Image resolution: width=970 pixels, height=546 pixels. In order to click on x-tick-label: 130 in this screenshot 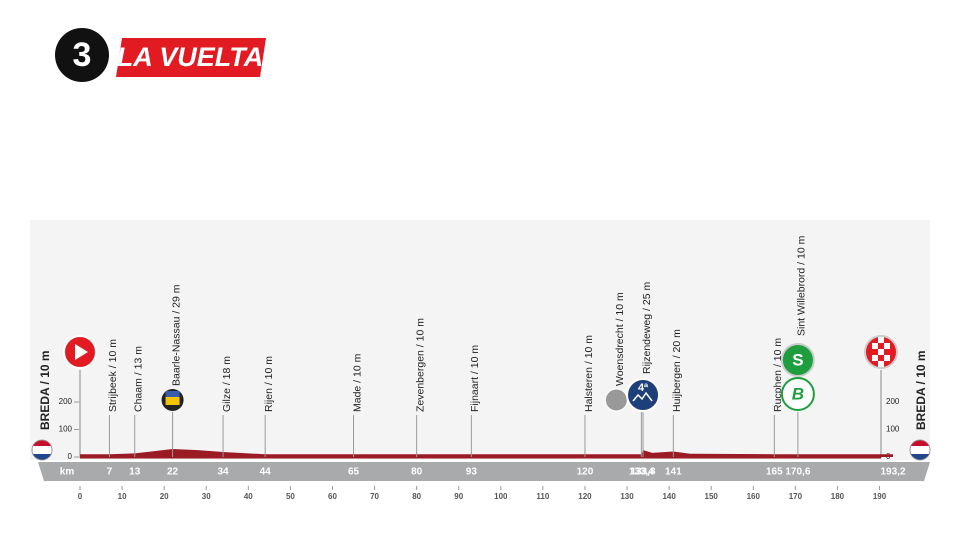, I will do `click(627, 496)`.